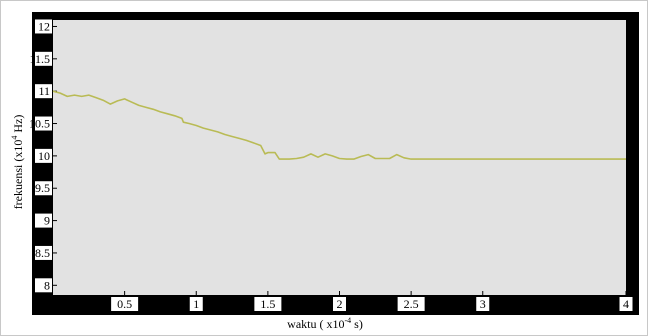  I want to click on y-tick-label: 12, so click(44, 26).